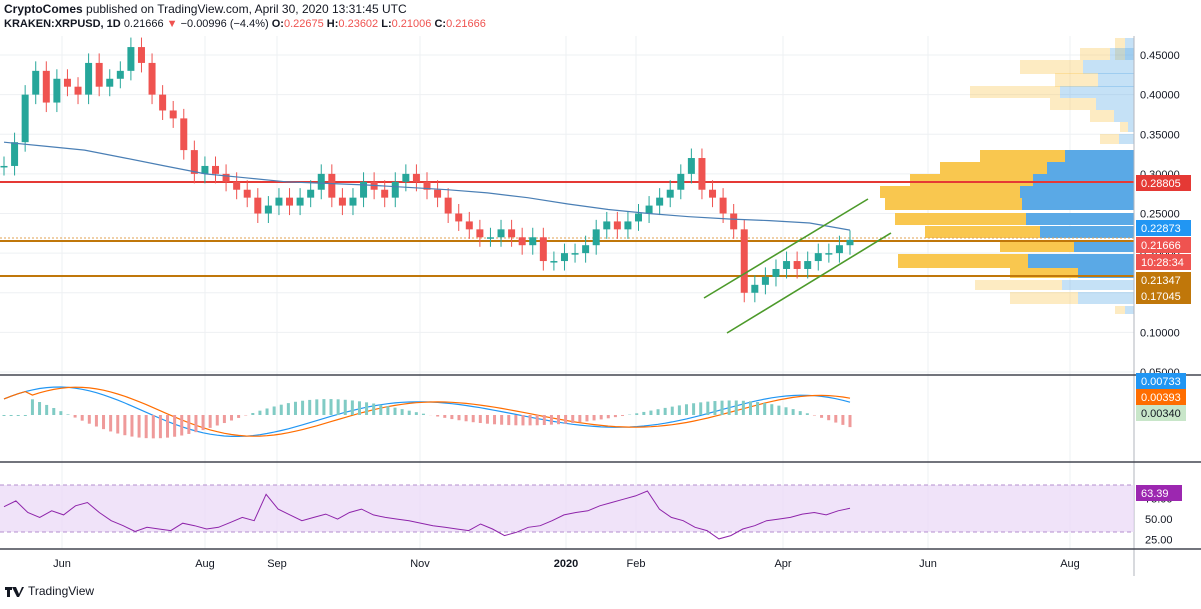  Describe the element at coordinates (43, 9) in the screenshot. I see `publisher-name: CryptoComes` at that location.